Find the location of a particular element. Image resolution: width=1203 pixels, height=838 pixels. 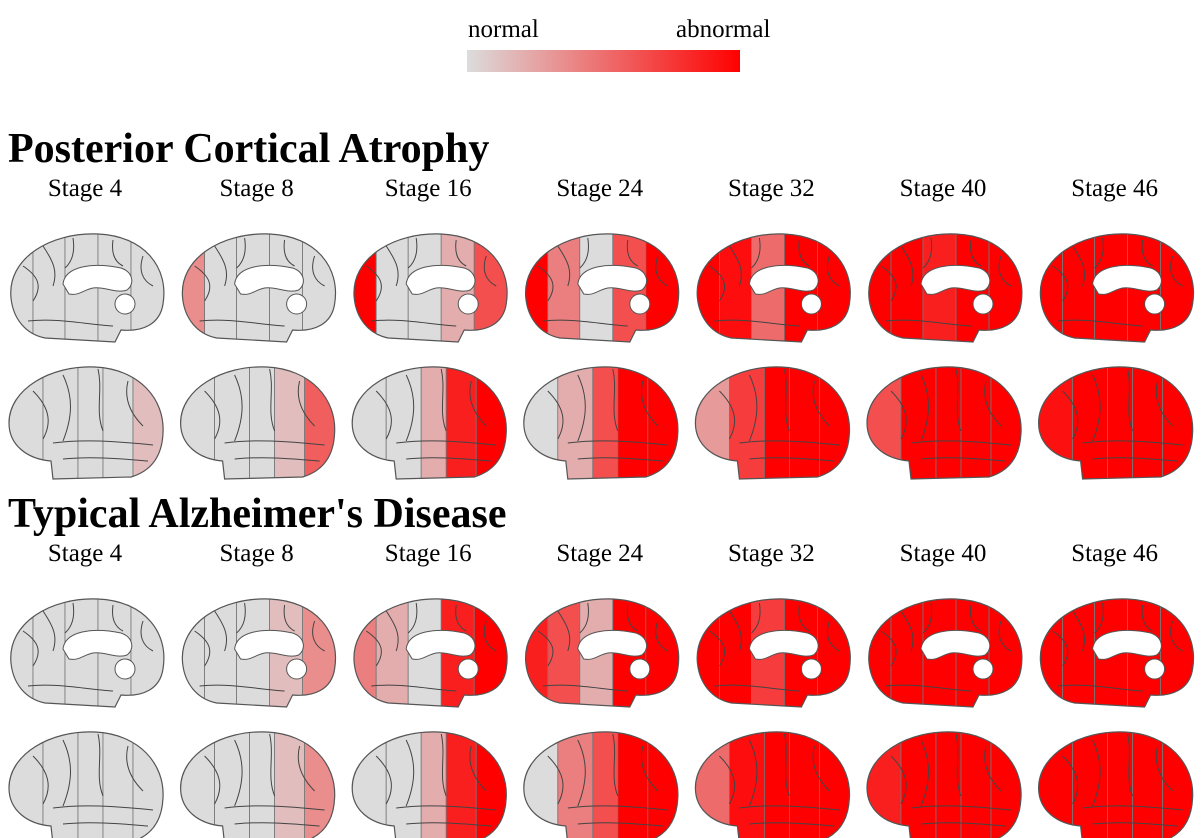

legend-high-label: abnormal is located at coordinates (723, 29).